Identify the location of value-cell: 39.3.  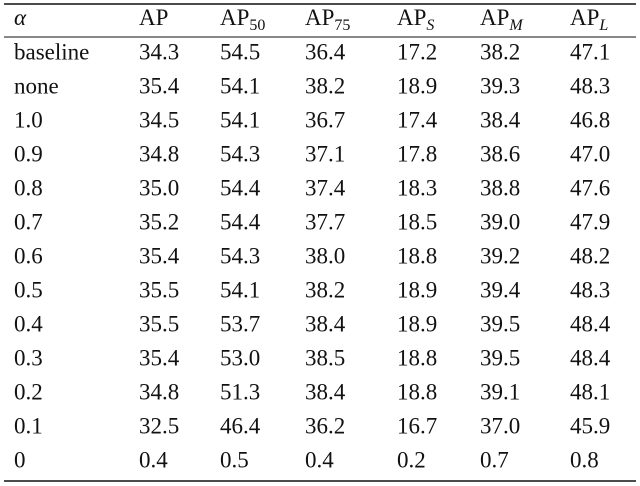
(500, 85).